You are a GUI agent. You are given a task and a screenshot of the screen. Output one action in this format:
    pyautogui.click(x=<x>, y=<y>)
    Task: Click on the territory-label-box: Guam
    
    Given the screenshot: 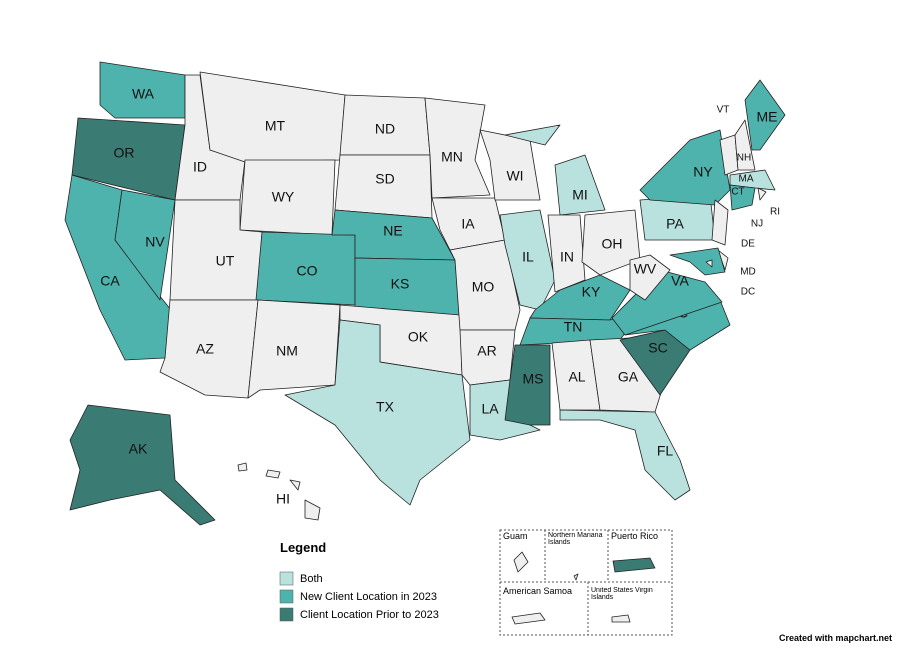 What is the action you would take?
    pyautogui.click(x=515, y=536)
    